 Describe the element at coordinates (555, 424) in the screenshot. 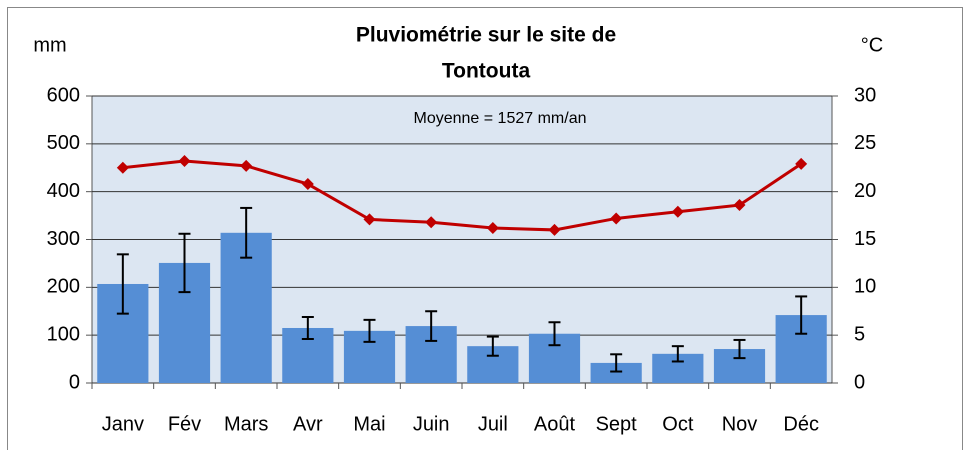

I see `x-tick-label: Août` at that location.